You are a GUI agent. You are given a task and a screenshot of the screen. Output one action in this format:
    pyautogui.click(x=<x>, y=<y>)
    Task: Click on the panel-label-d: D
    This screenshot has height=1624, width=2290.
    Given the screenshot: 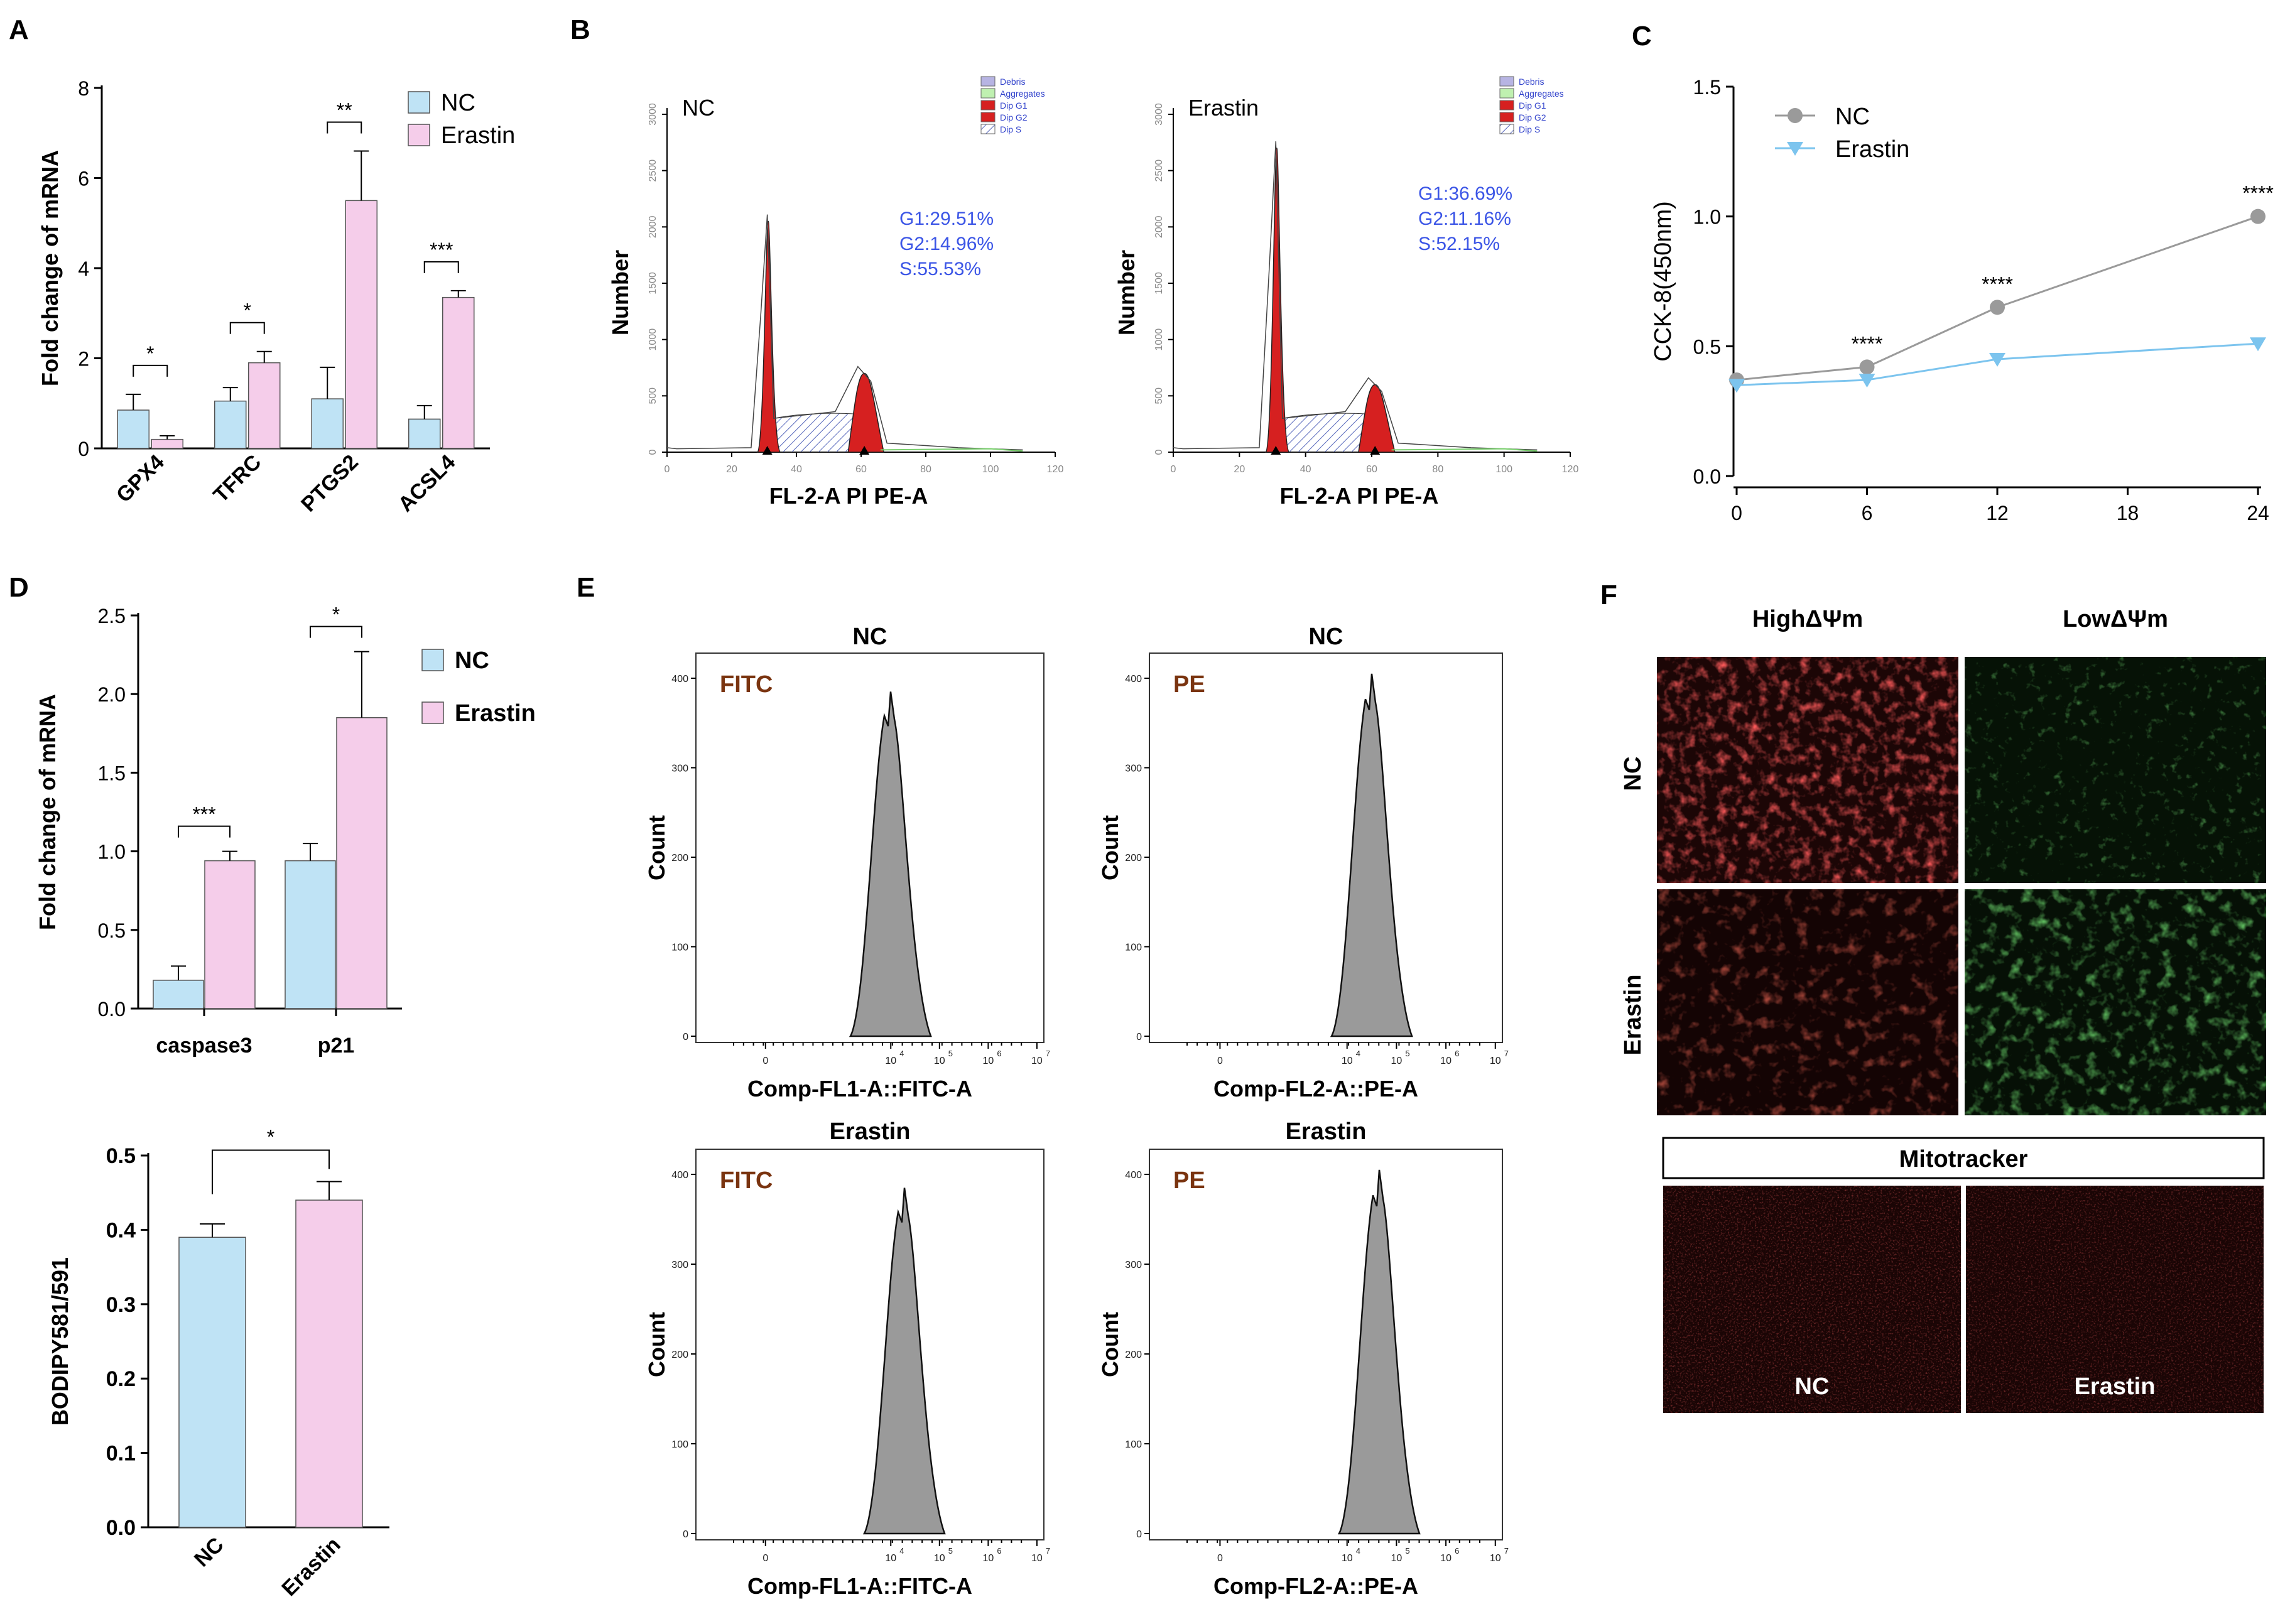 What is the action you would take?
    pyautogui.click(x=19, y=587)
    